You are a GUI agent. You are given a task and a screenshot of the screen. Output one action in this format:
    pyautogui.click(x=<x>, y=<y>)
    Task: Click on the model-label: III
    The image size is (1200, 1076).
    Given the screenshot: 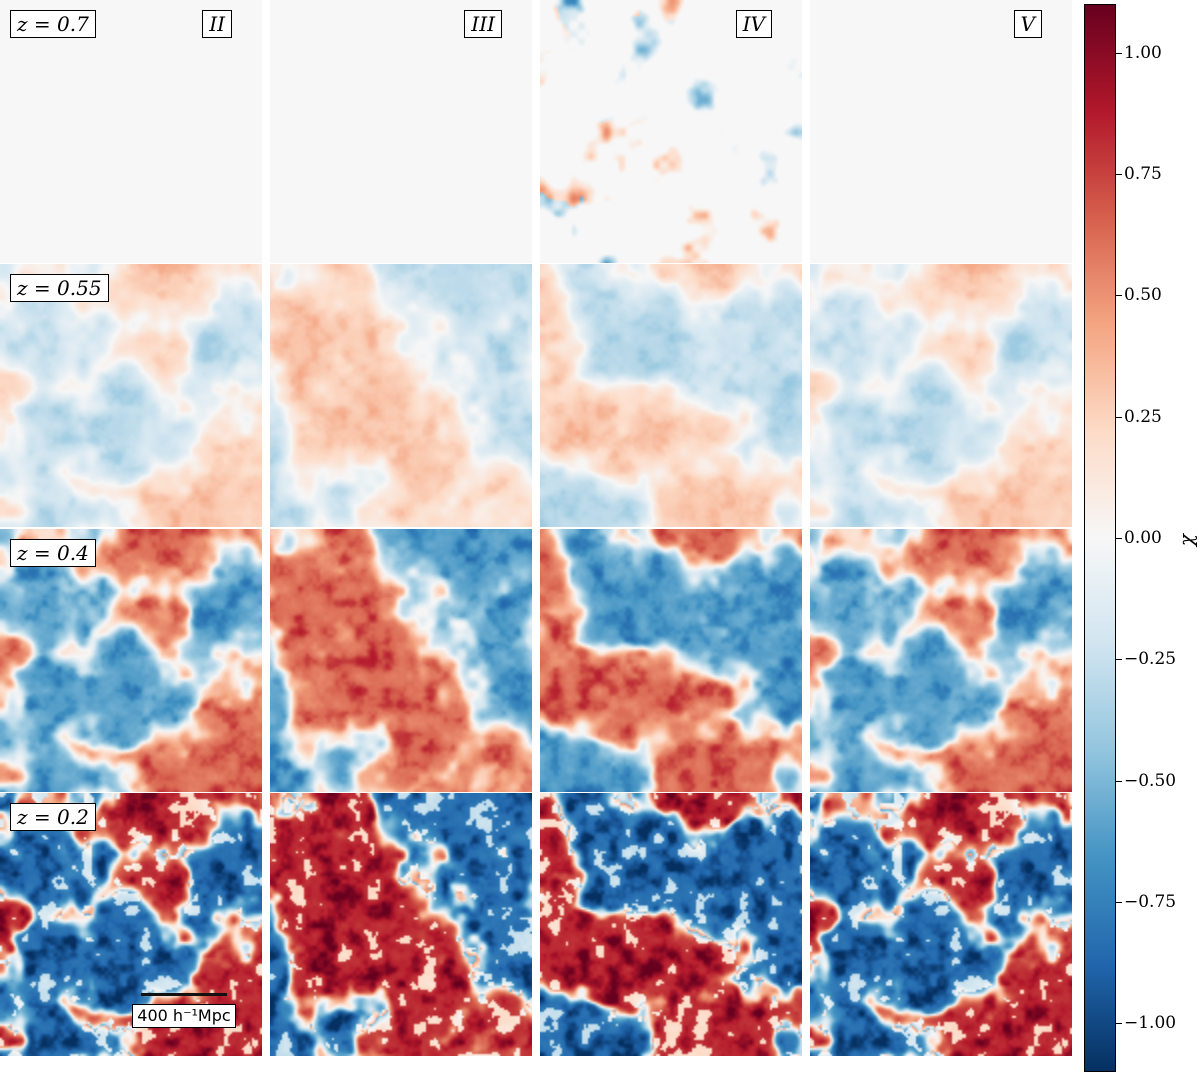 What is the action you would take?
    pyautogui.click(x=483, y=24)
    